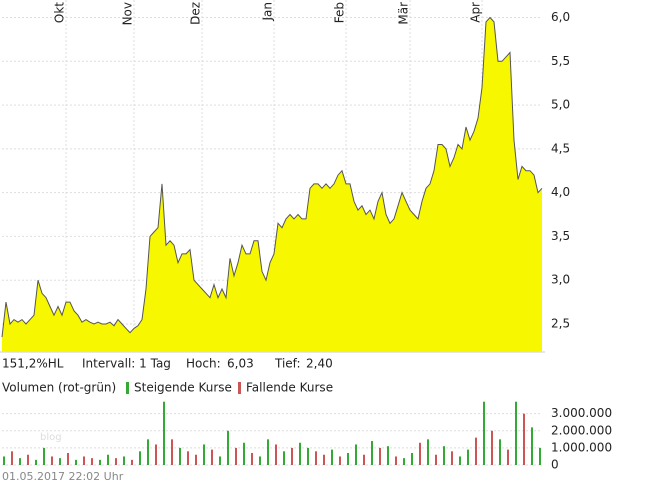  I want to click on y-tick-label: 3.000.000, so click(581, 413).